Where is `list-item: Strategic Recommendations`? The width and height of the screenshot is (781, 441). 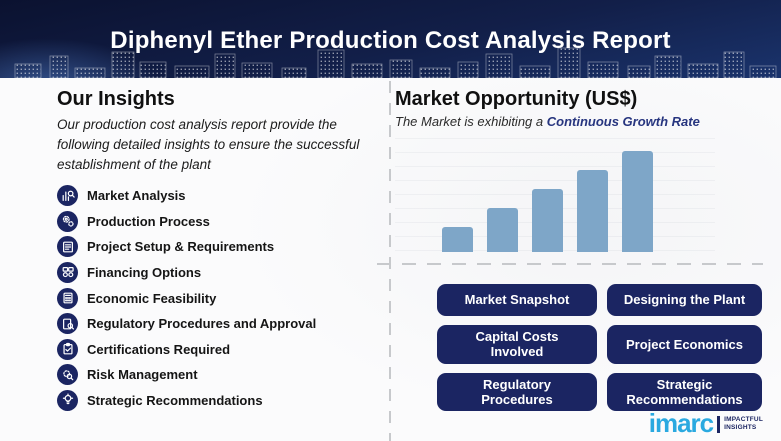
list-item: Strategic Recommendations is located at coordinates (215, 401).